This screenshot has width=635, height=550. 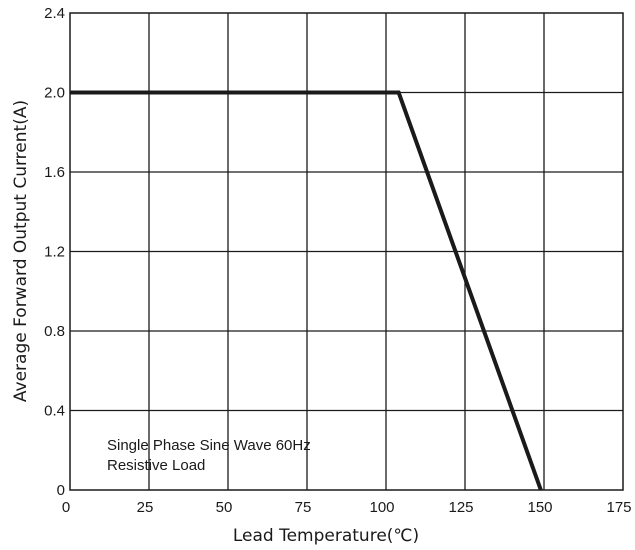 I want to click on y-tick-label: 1.2, so click(x=54, y=252).